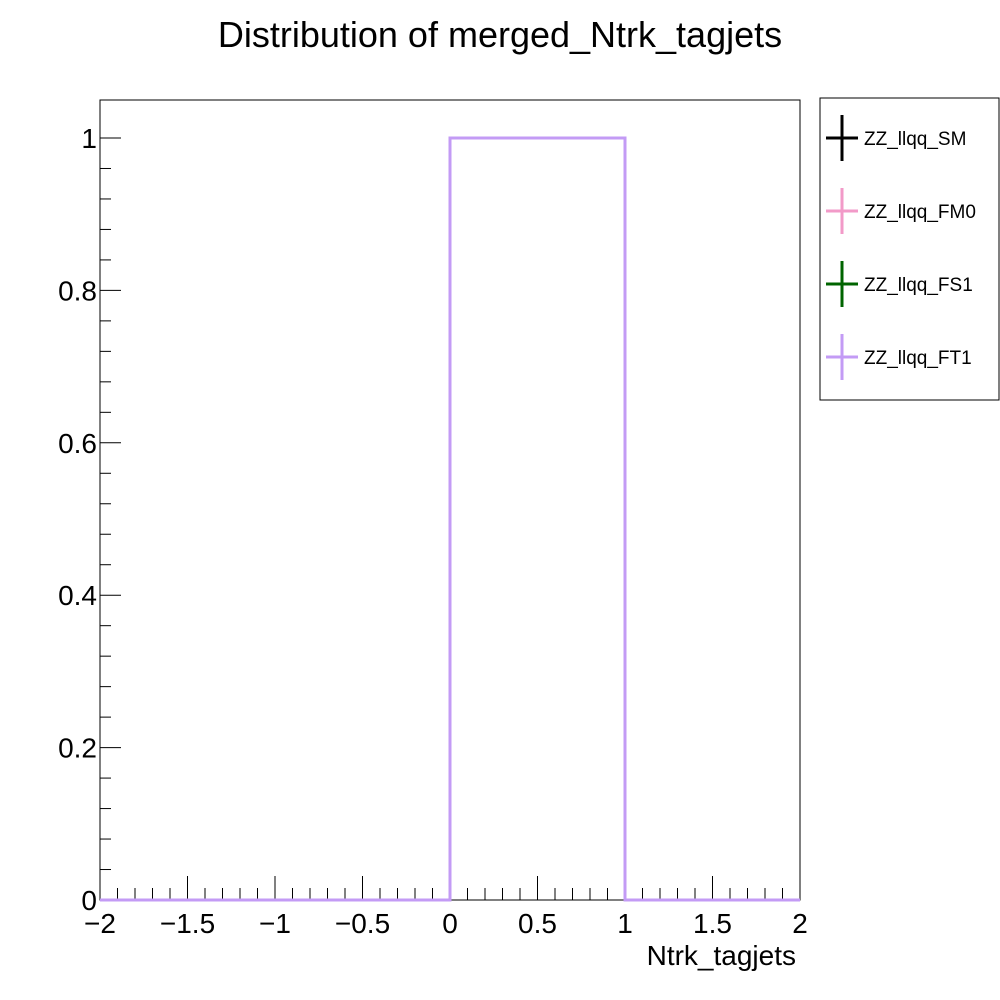 The image size is (1000, 1000). I want to click on y-axis-ticks, so click(110, 519).